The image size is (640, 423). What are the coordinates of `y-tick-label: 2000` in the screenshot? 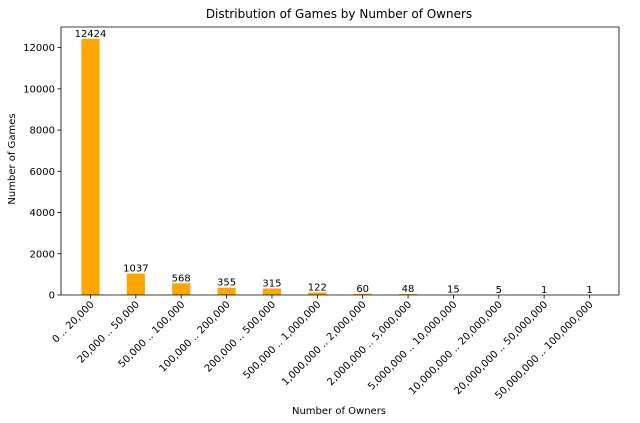 It's located at (42, 254).